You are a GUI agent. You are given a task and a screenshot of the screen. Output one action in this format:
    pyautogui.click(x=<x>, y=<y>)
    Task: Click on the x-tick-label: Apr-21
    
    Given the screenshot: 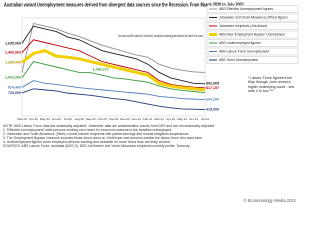 What is the action you would take?
    pyautogui.click(x=170, y=119)
    